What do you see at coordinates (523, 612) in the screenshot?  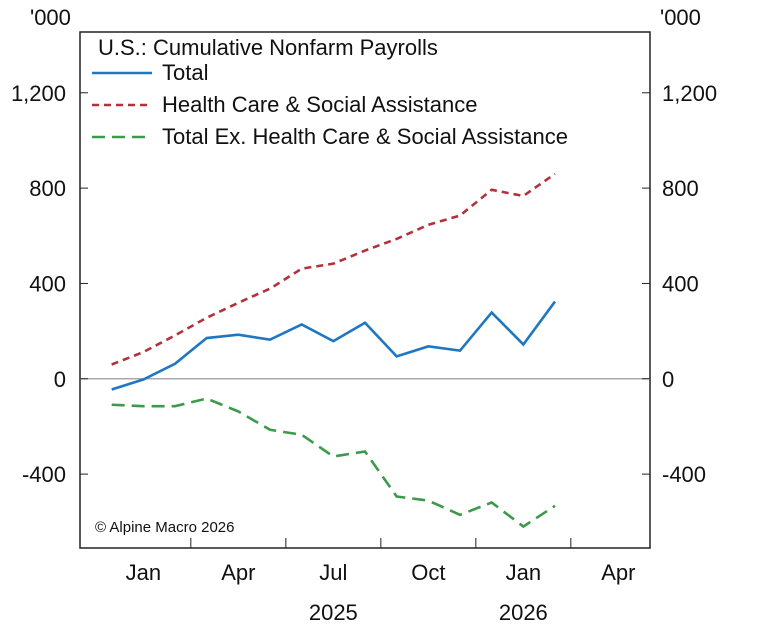 I see `year-label: 2026` at bounding box center [523, 612].